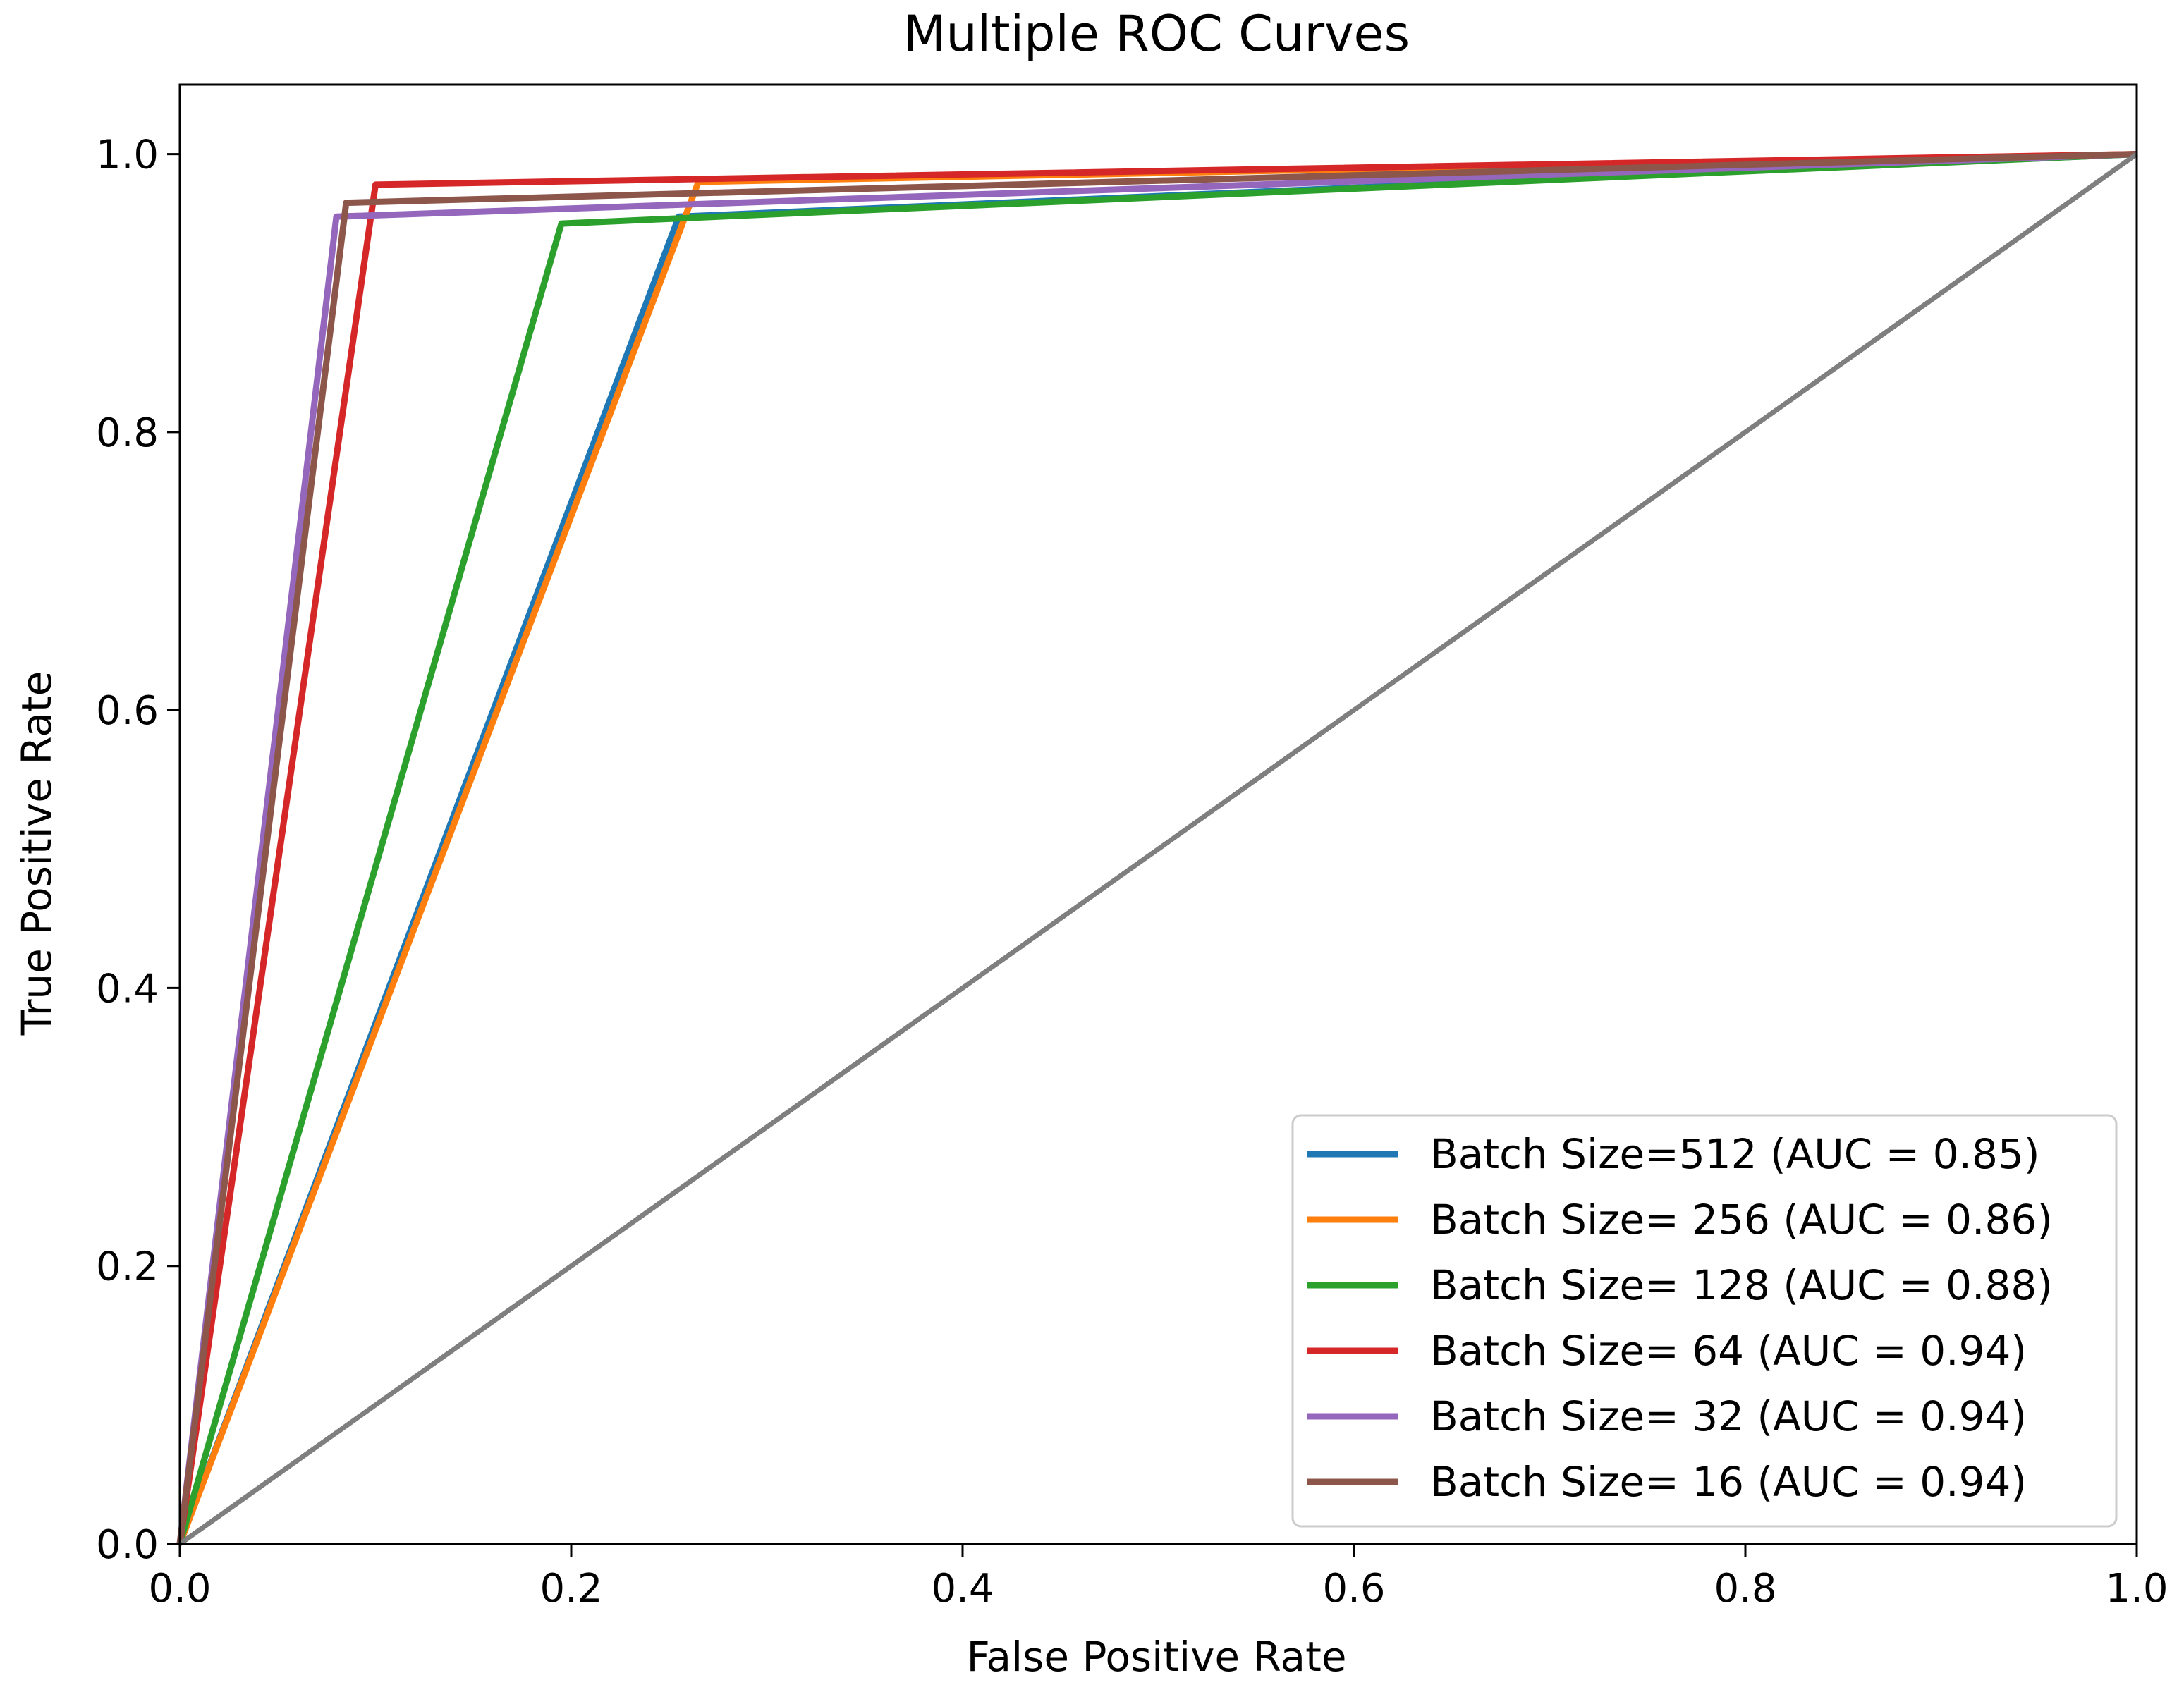 Image resolution: width=2184 pixels, height=1692 pixels. What do you see at coordinates (1745, 1589) in the screenshot?
I see `x-tick-label: 0.8` at bounding box center [1745, 1589].